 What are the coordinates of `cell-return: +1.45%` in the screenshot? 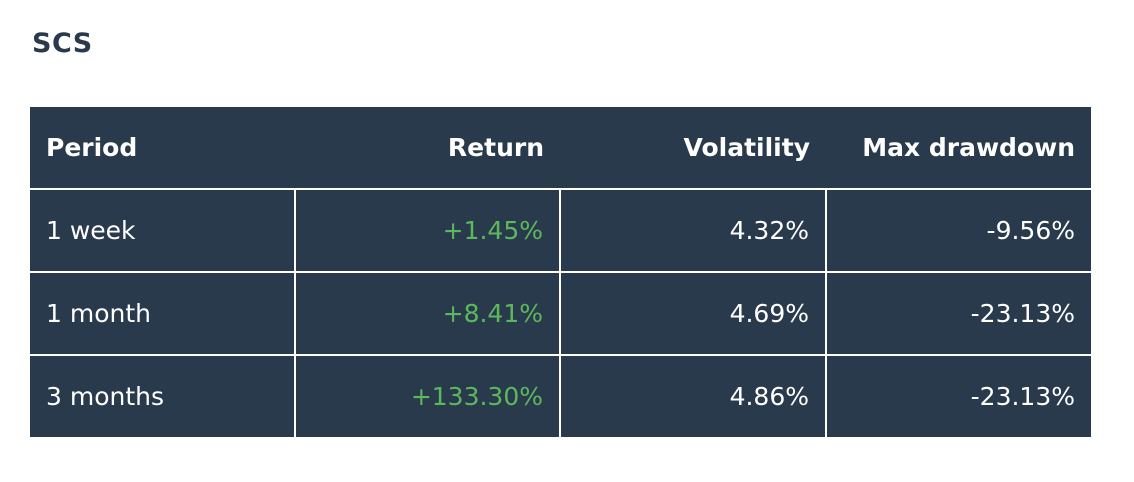 It's located at (427, 230).